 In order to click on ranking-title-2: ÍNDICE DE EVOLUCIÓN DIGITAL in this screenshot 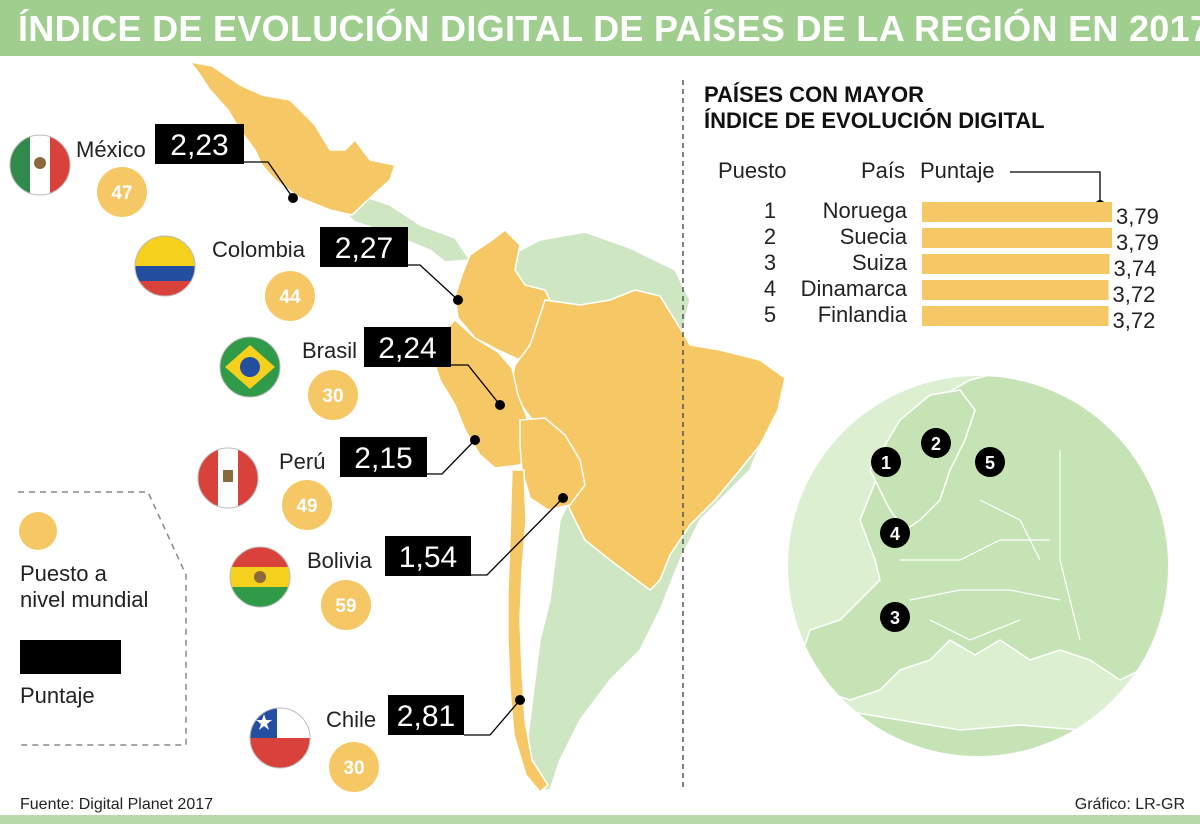, I will do `click(874, 120)`.